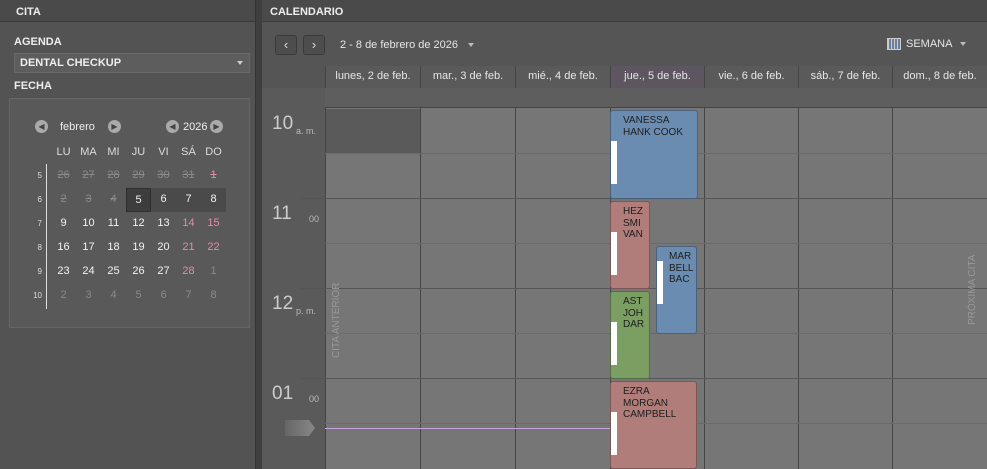 The height and width of the screenshot is (469, 987). Describe the element at coordinates (113, 223) in the screenshot. I see `day-cell: 11` at that location.